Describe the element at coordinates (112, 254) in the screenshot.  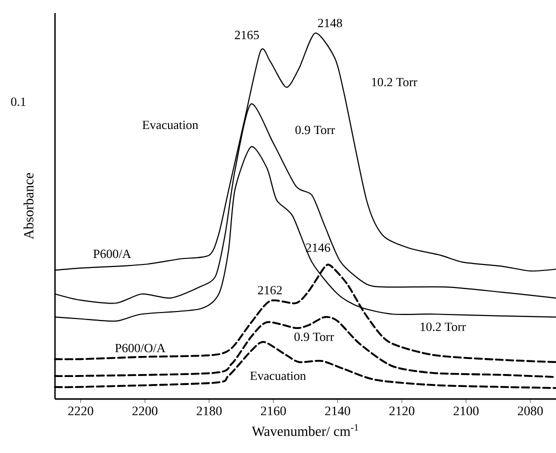
I see `annotation: P600/A` at that location.